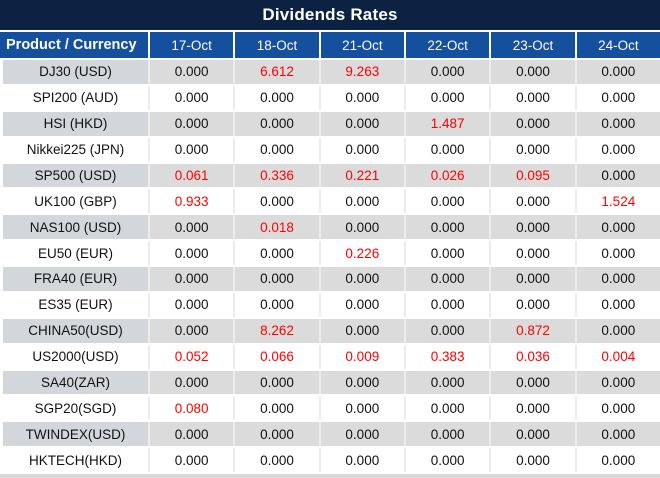  I want to click on rate-value-cell: 0.383, so click(448, 356).